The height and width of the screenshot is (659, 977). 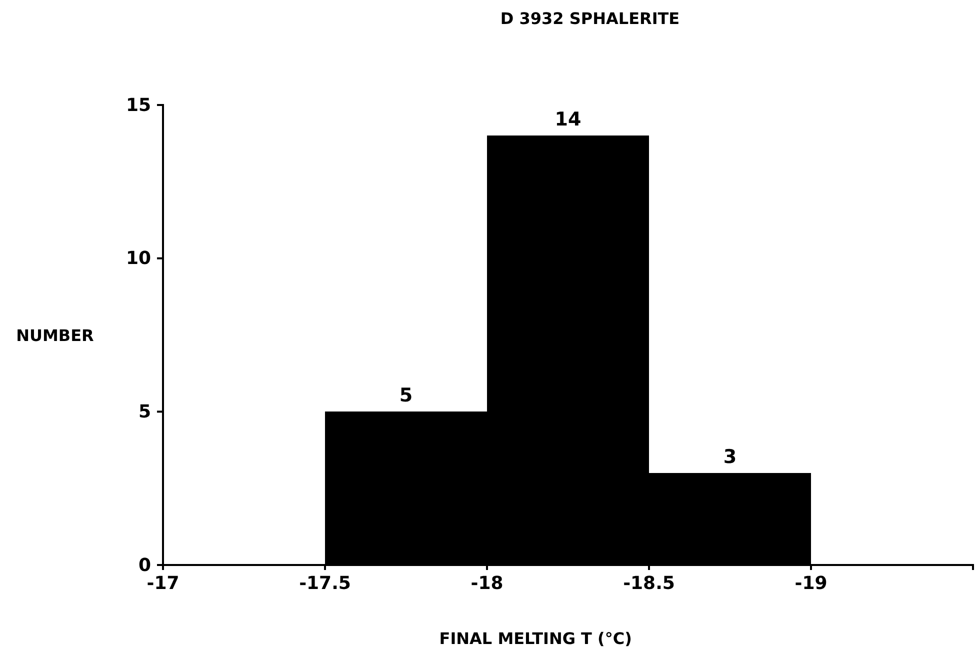 I want to click on y-tick-label: 5, so click(x=144, y=411).